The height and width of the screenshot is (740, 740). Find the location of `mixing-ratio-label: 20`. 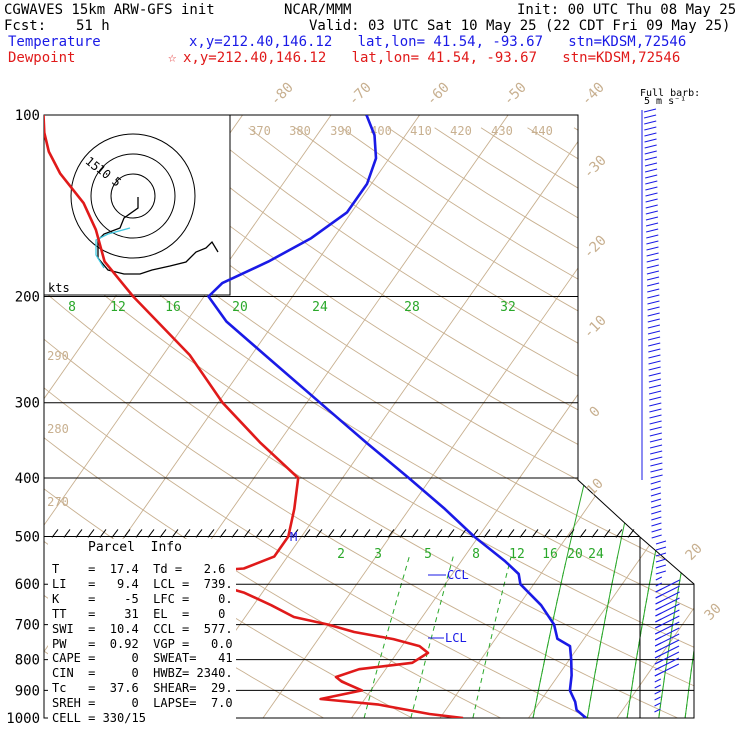

mixing-ratio-label: 20 is located at coordinates (240, 307).